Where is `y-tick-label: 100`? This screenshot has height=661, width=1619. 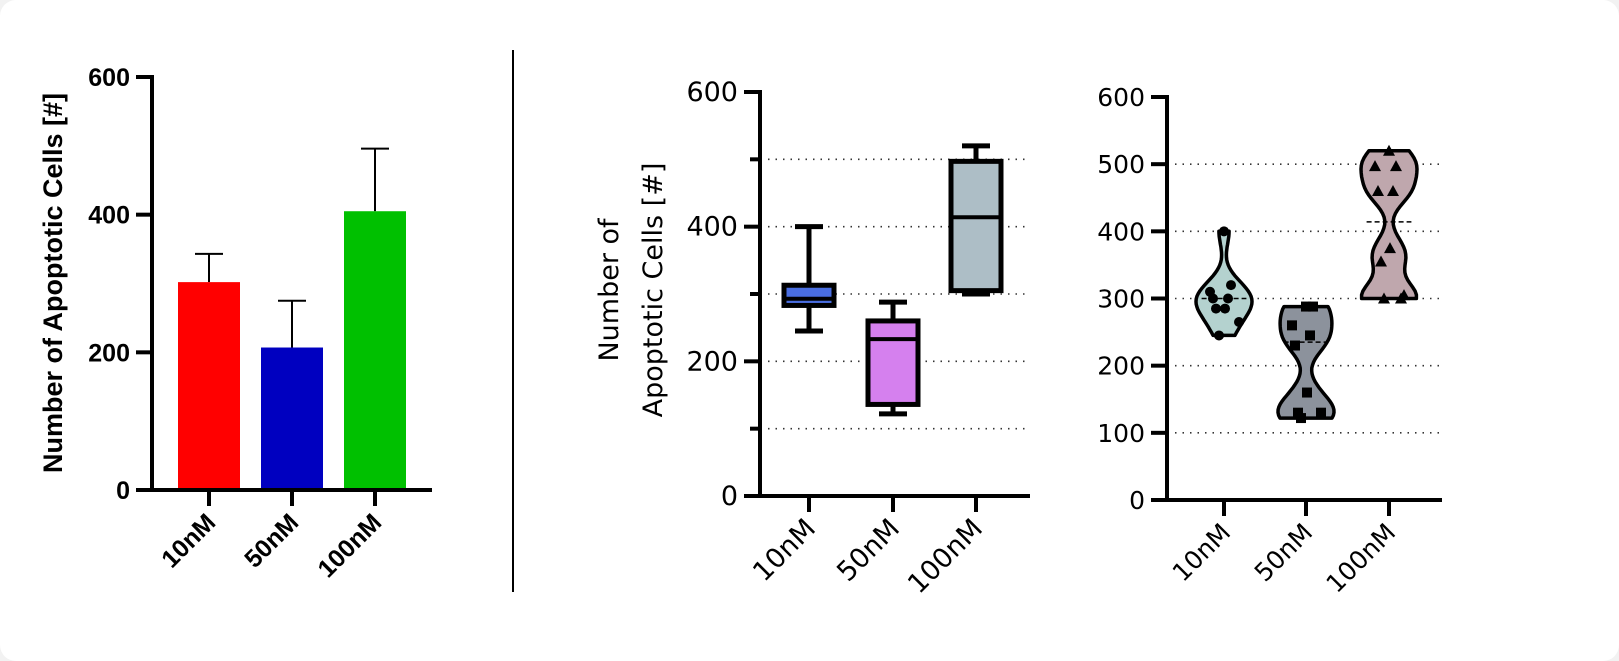 y-tick-label: 100 is located at coordinates (1121, 433).